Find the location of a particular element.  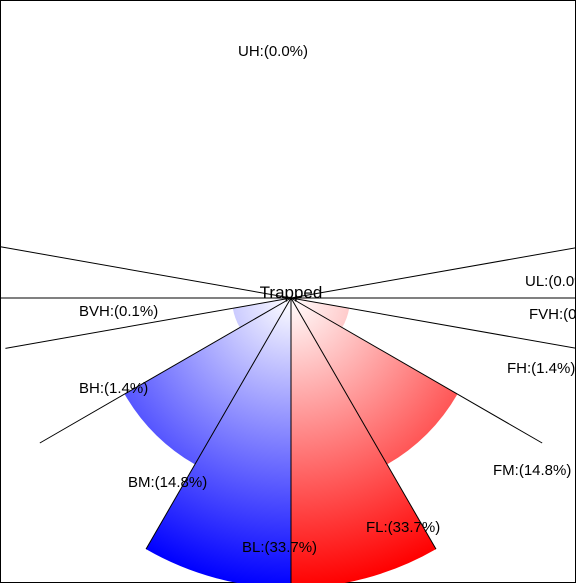

divider-fm-fh is located at coordinates (416, 370).